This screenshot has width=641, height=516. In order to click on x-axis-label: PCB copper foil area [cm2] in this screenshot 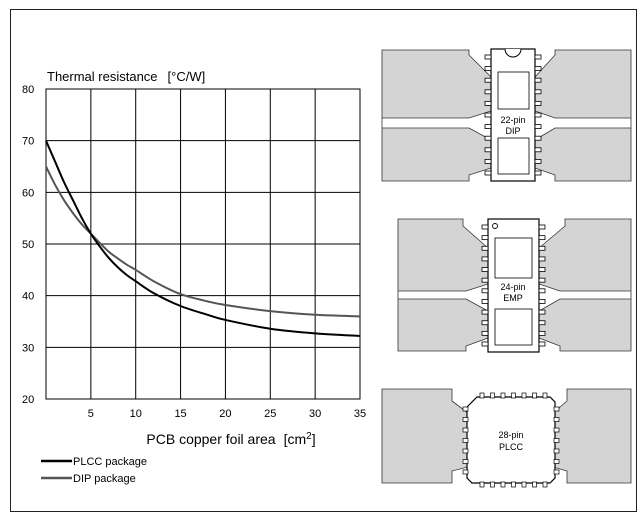, I will do `click(230, 439)`.